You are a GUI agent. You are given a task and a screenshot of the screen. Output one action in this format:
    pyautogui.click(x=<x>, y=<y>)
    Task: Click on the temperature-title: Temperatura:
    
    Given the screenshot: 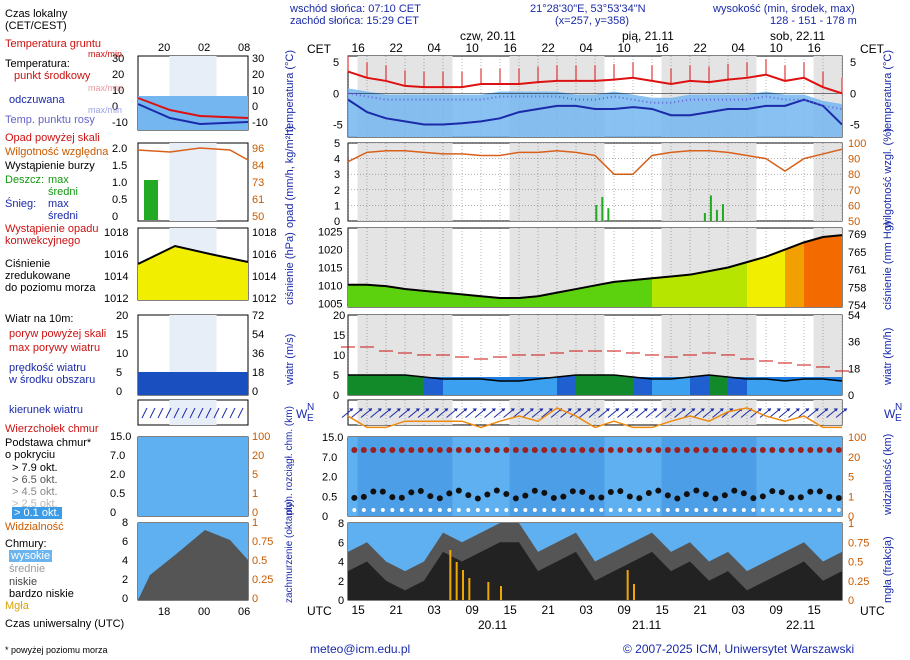 What is the action you would take?
    pyautogui.click(x=37, y=64)
    